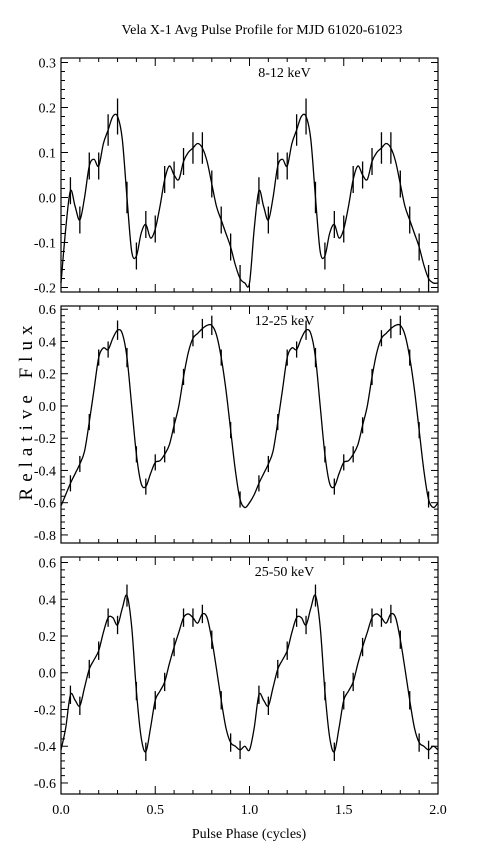 The width and height of the screenshot is (498, 852). I want to click on profile-line, so click(249, 673).